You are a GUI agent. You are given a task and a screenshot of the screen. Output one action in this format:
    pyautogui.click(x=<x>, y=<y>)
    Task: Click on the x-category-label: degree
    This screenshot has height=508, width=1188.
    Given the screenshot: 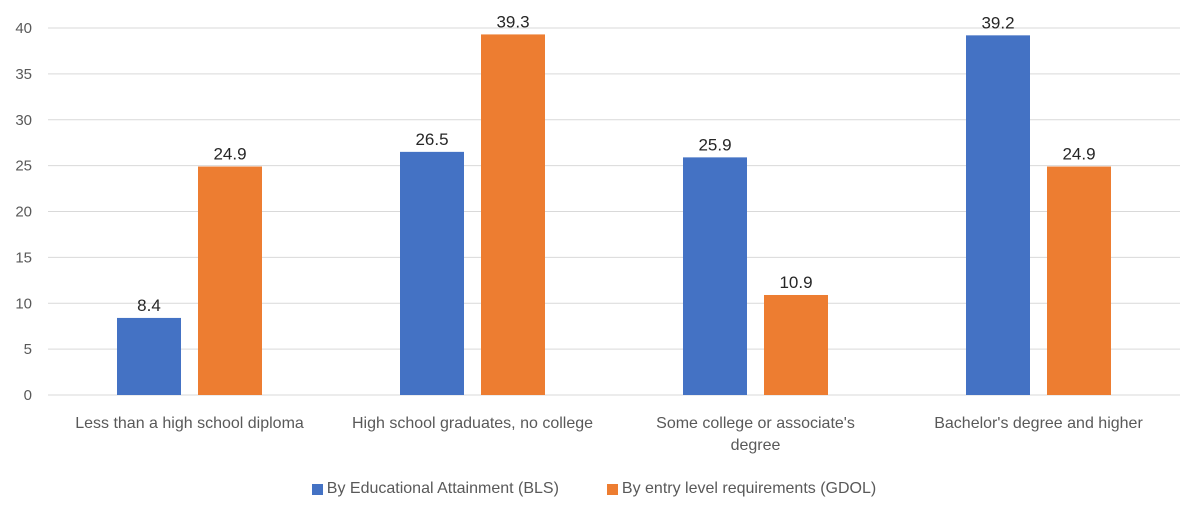 What is the action you would take?
    pyautogui.click(x=756, y=445)
    